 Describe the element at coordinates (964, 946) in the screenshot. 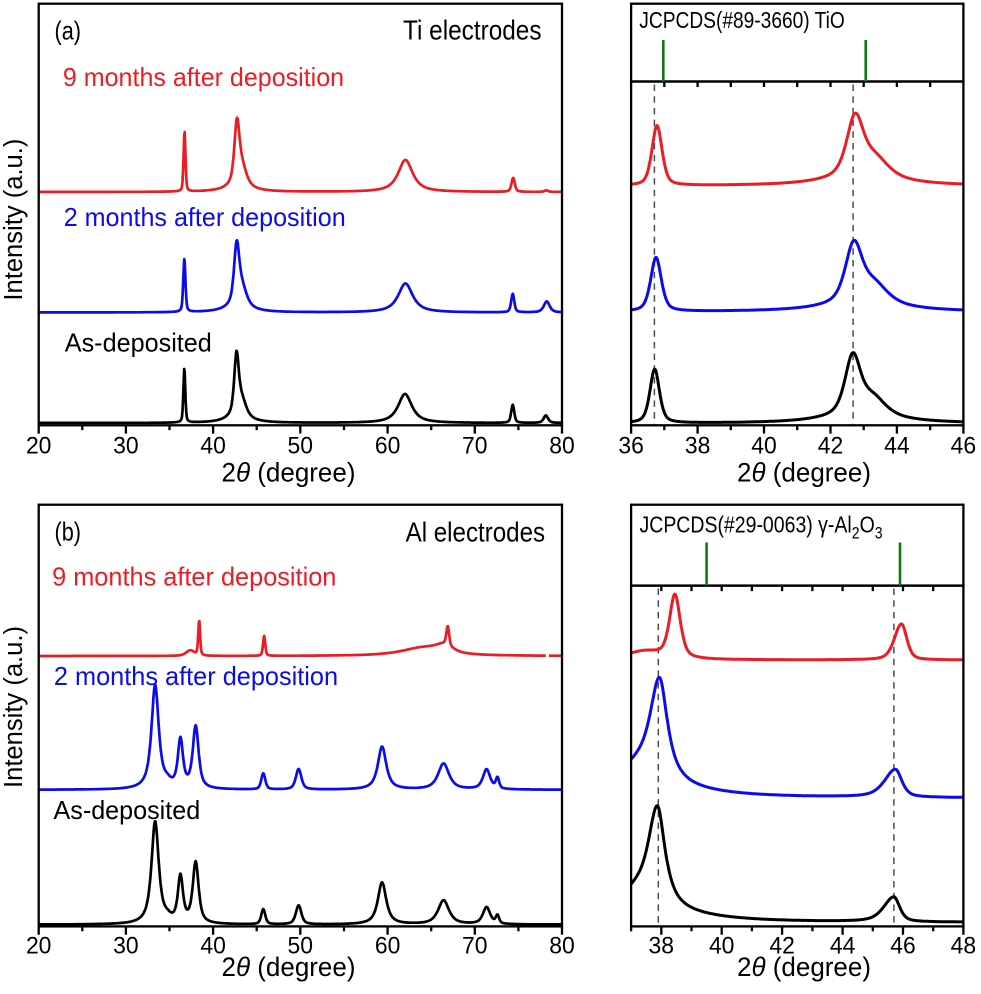

I see `svg-text: 48` at that location.